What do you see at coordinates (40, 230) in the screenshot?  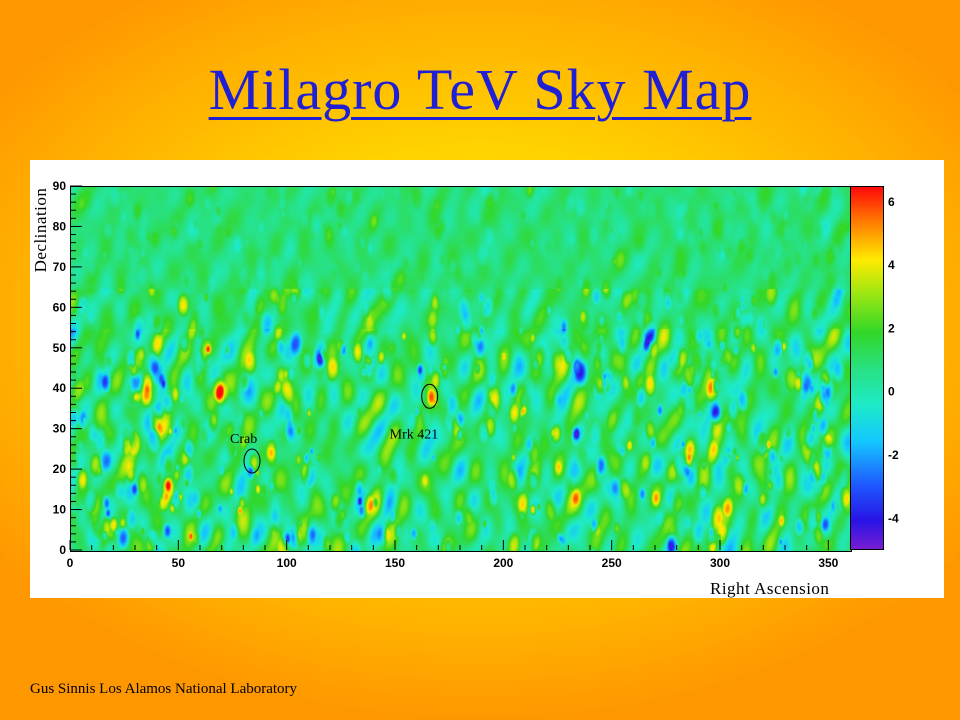 I see `y-axis-label: Declination` at bounding box center [40, 230].